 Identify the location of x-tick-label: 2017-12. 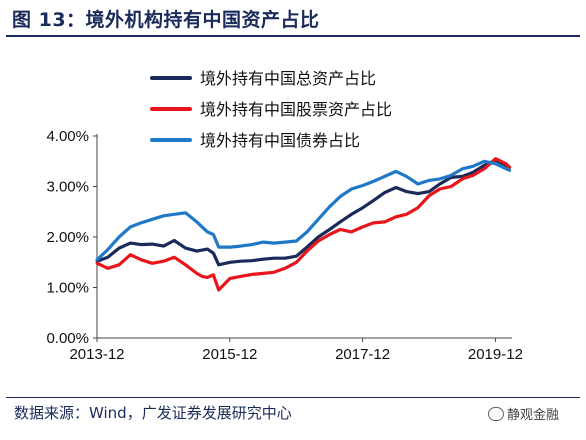
(362, 354).